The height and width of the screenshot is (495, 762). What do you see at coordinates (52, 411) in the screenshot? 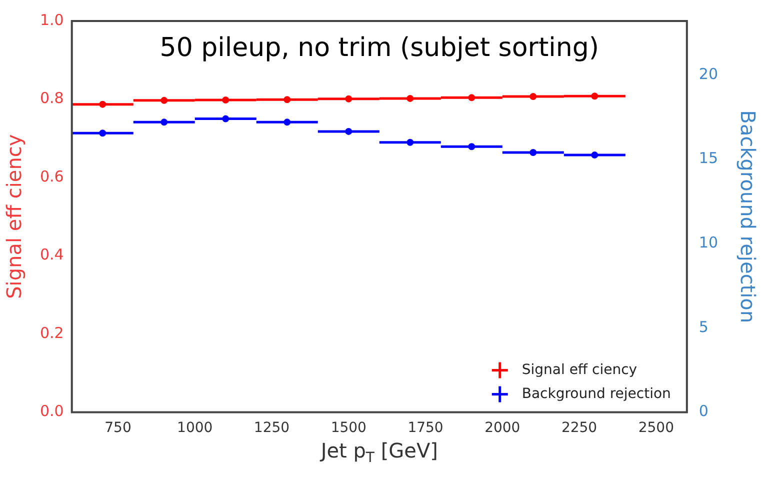
I see `y-tick-label: 0.0` at bounding box center [52, 411].